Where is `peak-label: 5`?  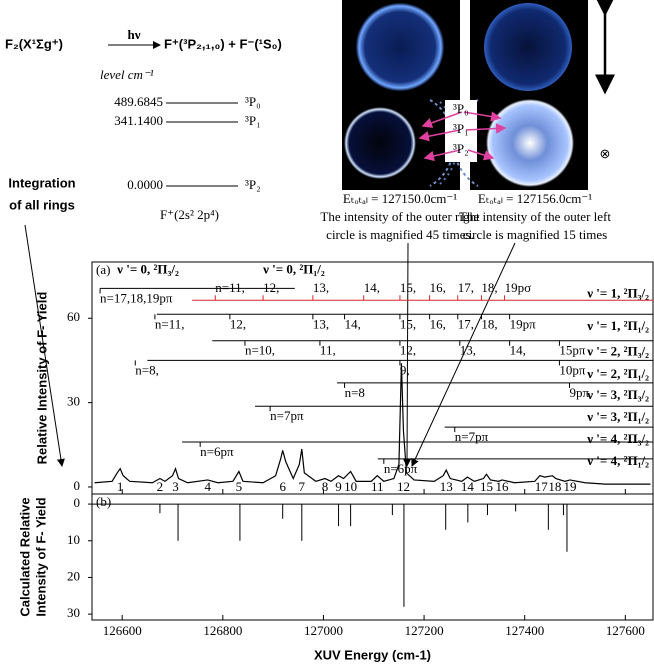
peak-label: 5 is located at coordinates (239, 486).